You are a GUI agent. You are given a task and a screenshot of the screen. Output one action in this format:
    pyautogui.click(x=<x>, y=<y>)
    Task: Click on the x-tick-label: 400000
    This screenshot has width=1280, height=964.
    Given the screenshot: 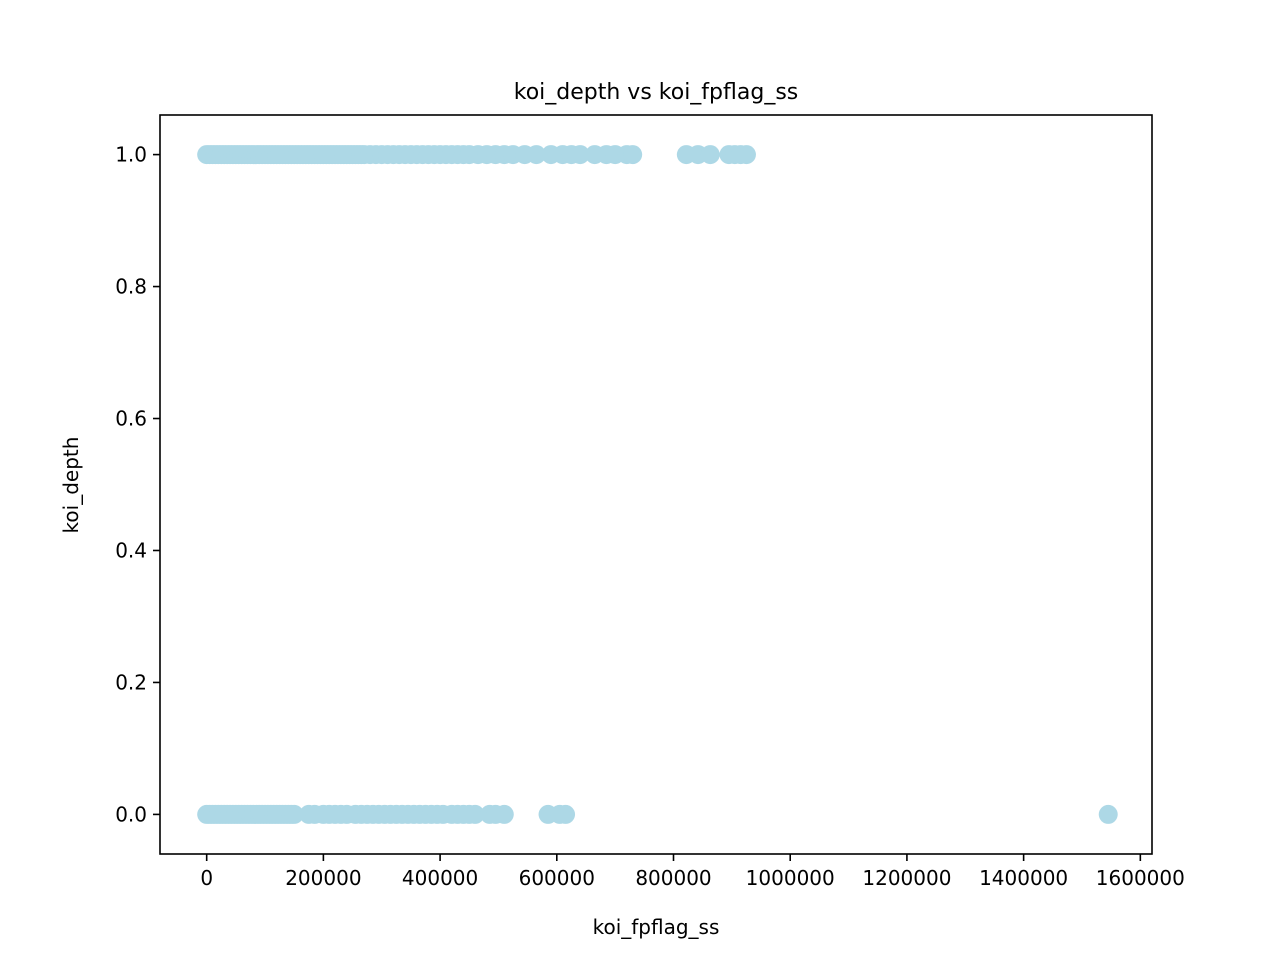 What is the action you would take?
    pyautogui.click(x=440, y=878)
    